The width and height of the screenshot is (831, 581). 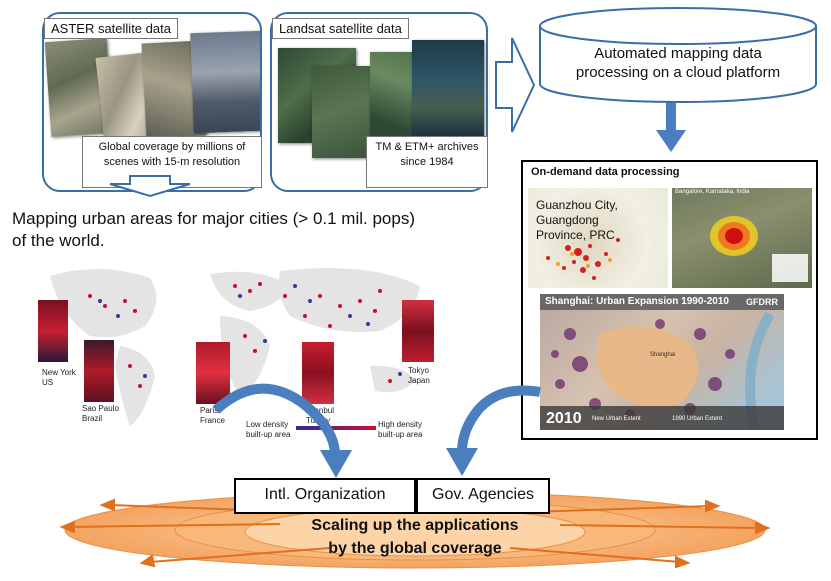 I want to click on shanghai-year: 2010, so click(x=564, y=418).